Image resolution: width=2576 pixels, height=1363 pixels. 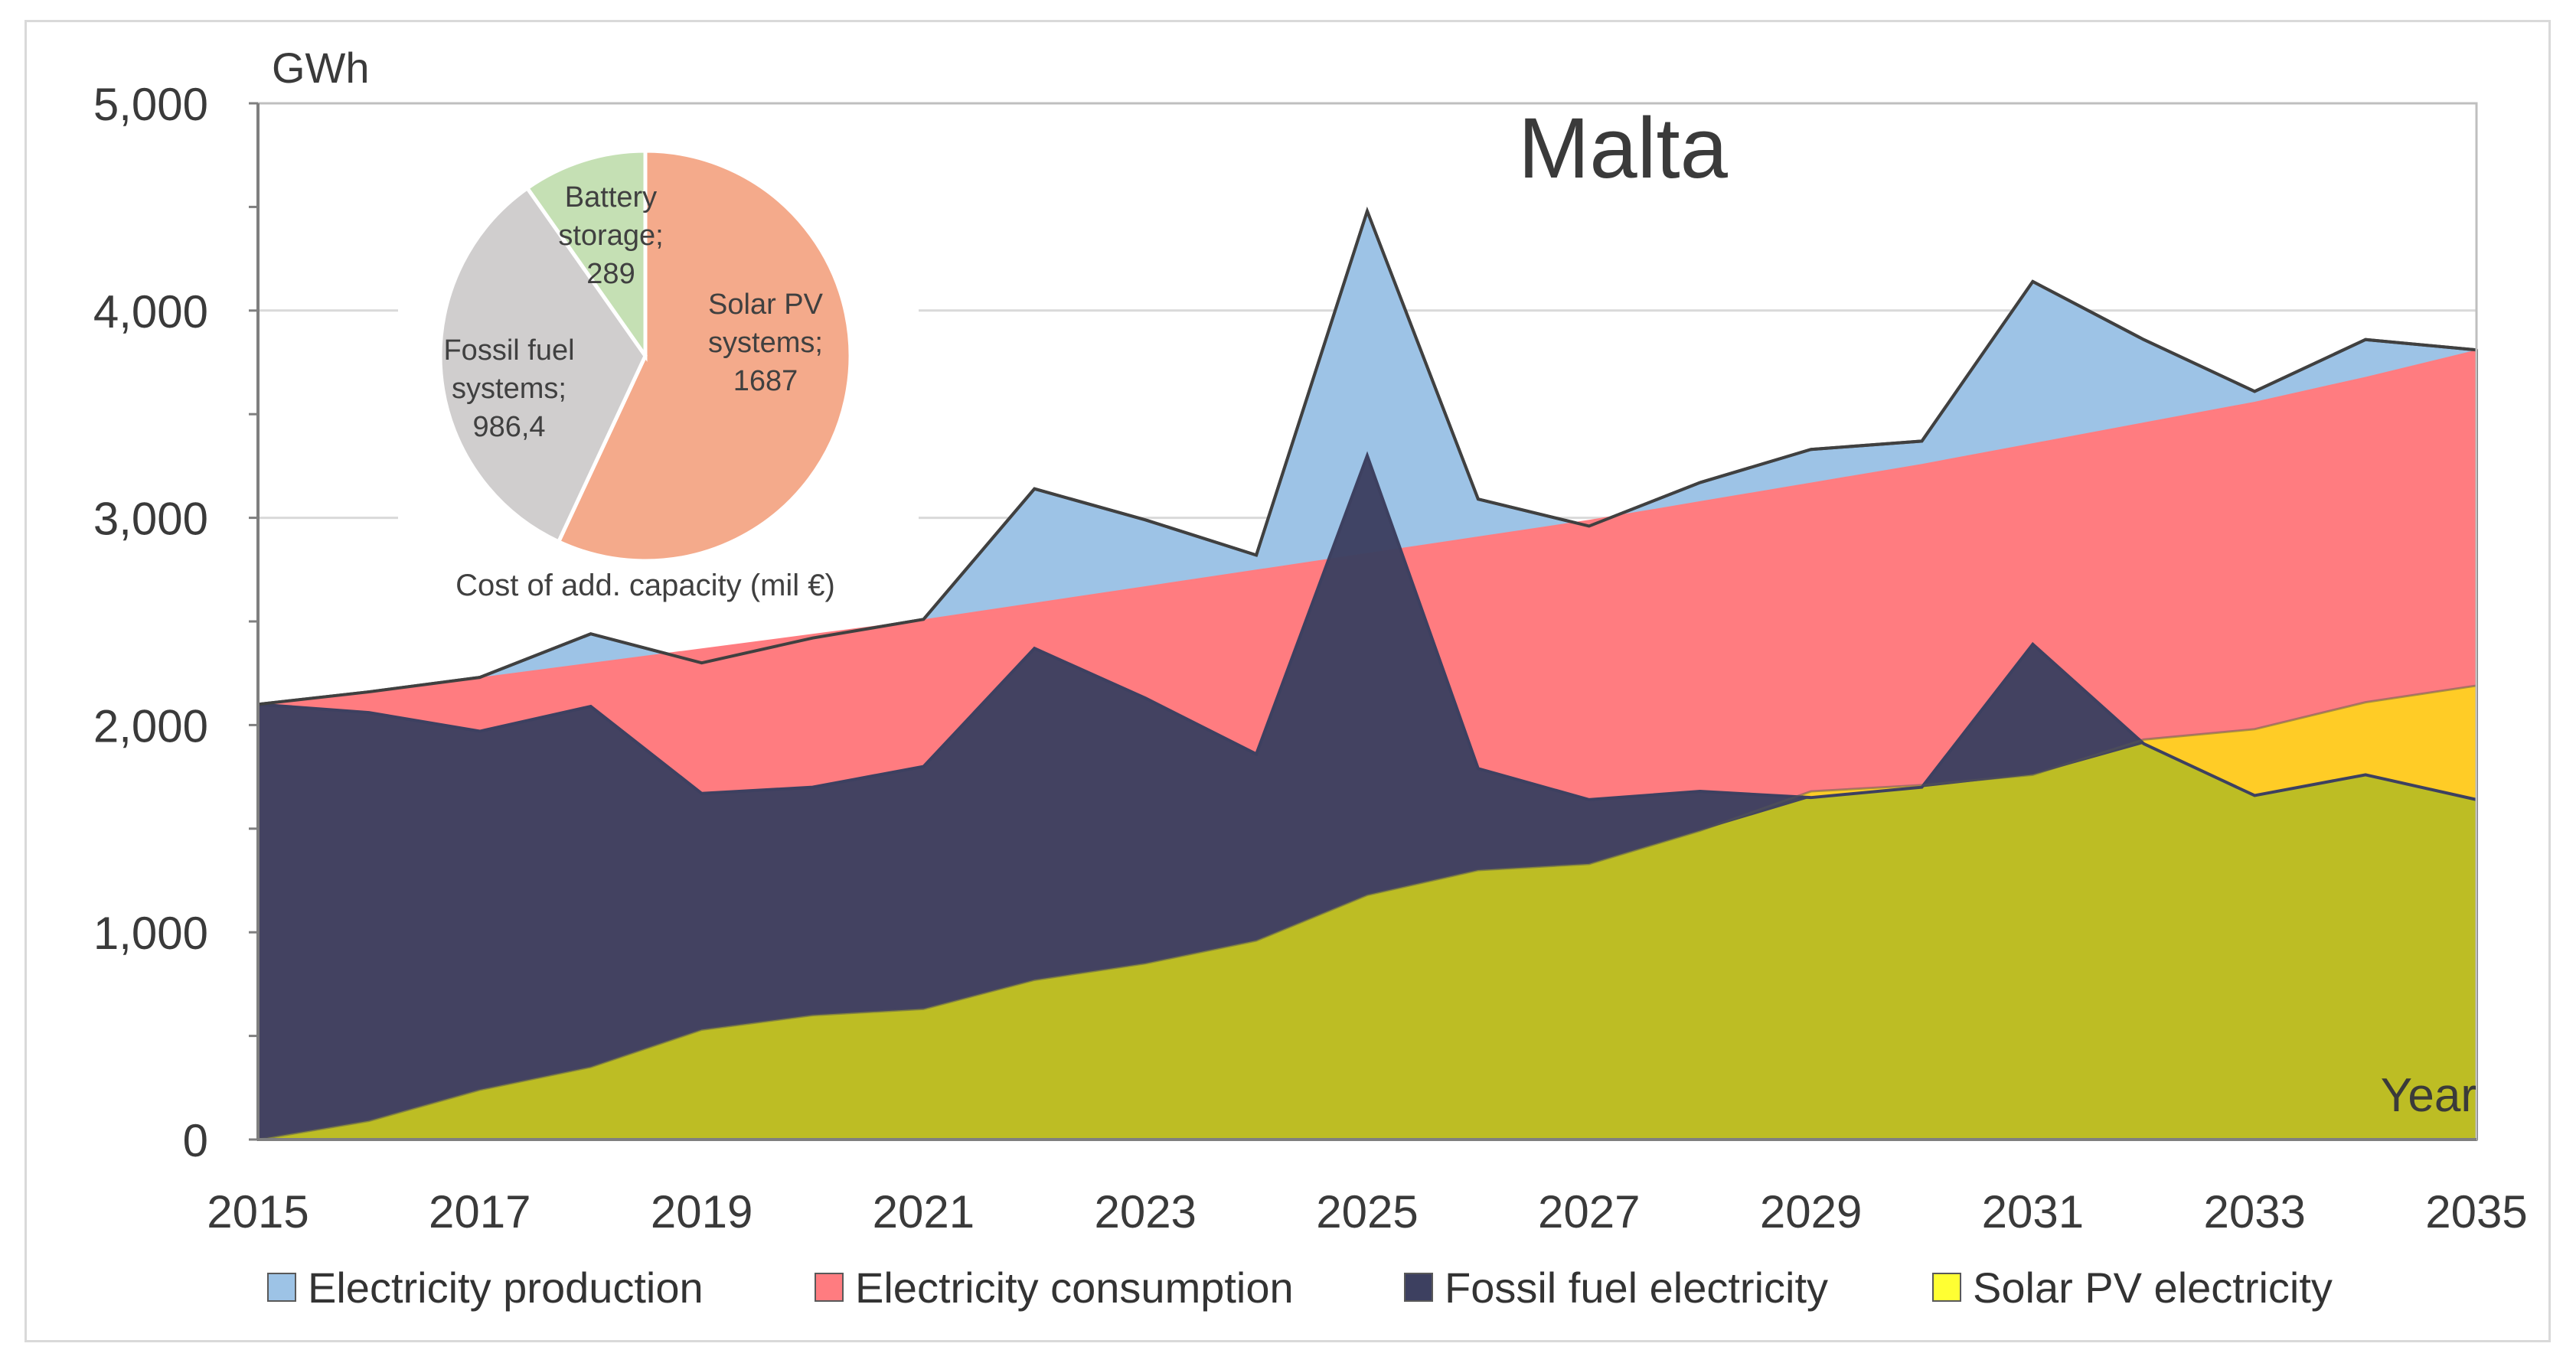 What do you see at coordinates (150, 519) in the screenshot?
I see `y-tick-label: 3,000` at bounding box center [150, 519].